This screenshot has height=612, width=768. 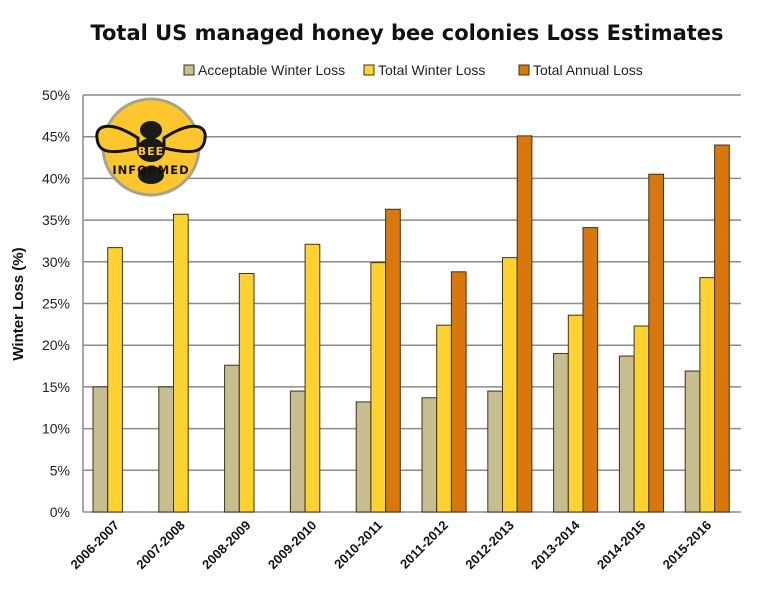 I want to click on x-tick-label: 2011-2012, so click(x=424, y=545).